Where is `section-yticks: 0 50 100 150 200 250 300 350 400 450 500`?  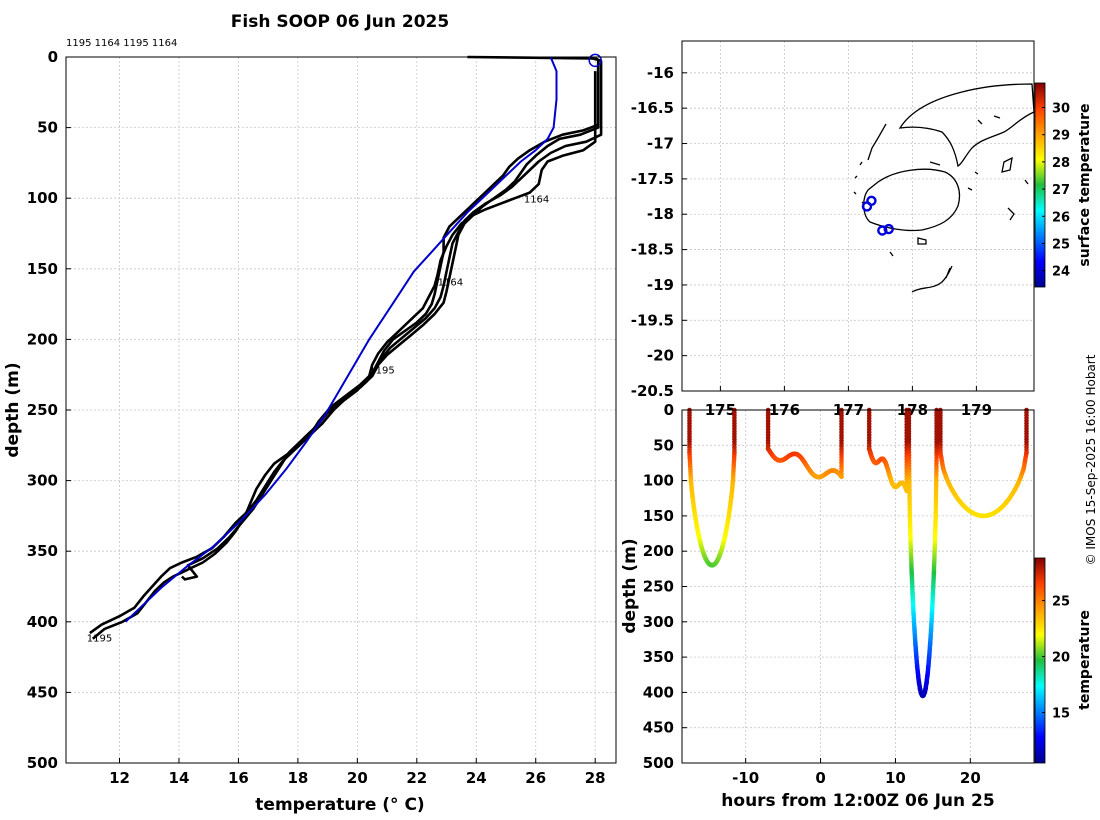 section-yticks: 0 50 100 150 200 250 300 350 400 450 500 is located at coordinates (665, 586).